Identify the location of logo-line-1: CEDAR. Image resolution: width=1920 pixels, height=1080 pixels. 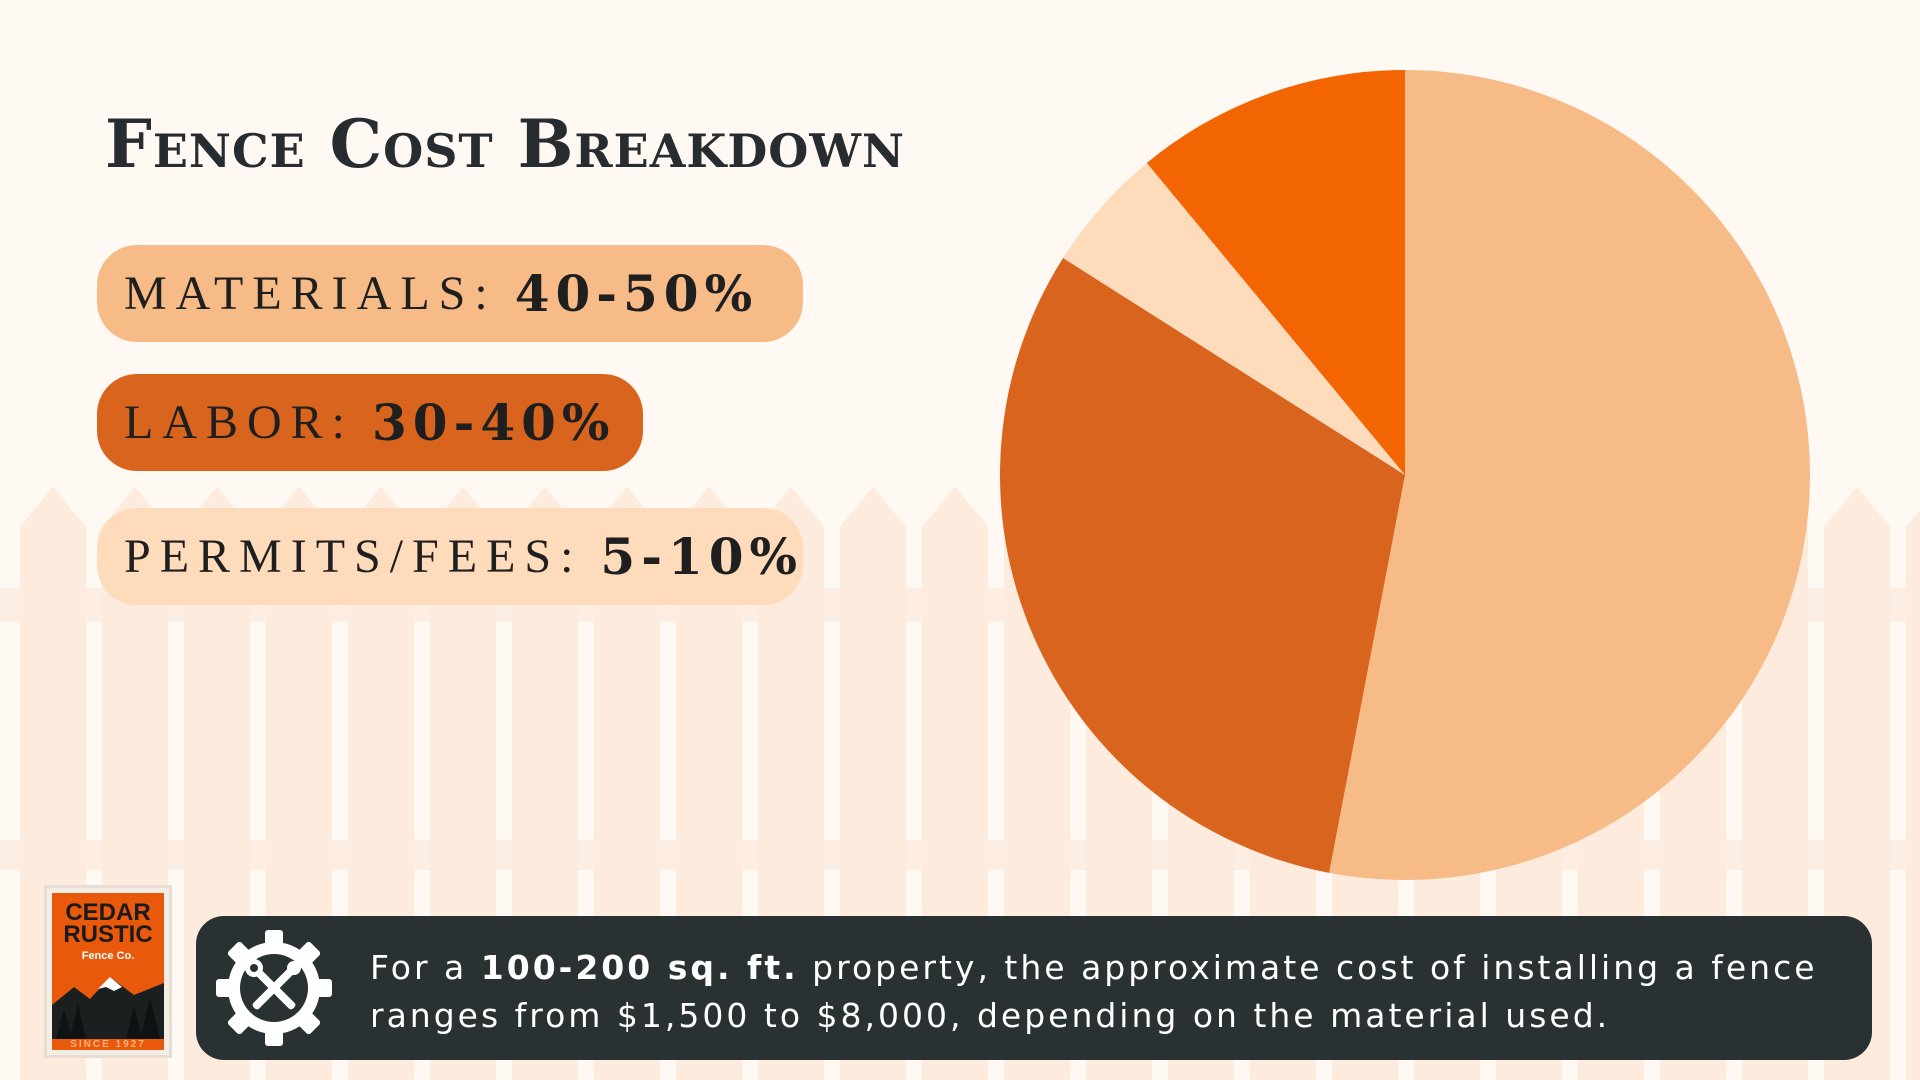
(108, 912).